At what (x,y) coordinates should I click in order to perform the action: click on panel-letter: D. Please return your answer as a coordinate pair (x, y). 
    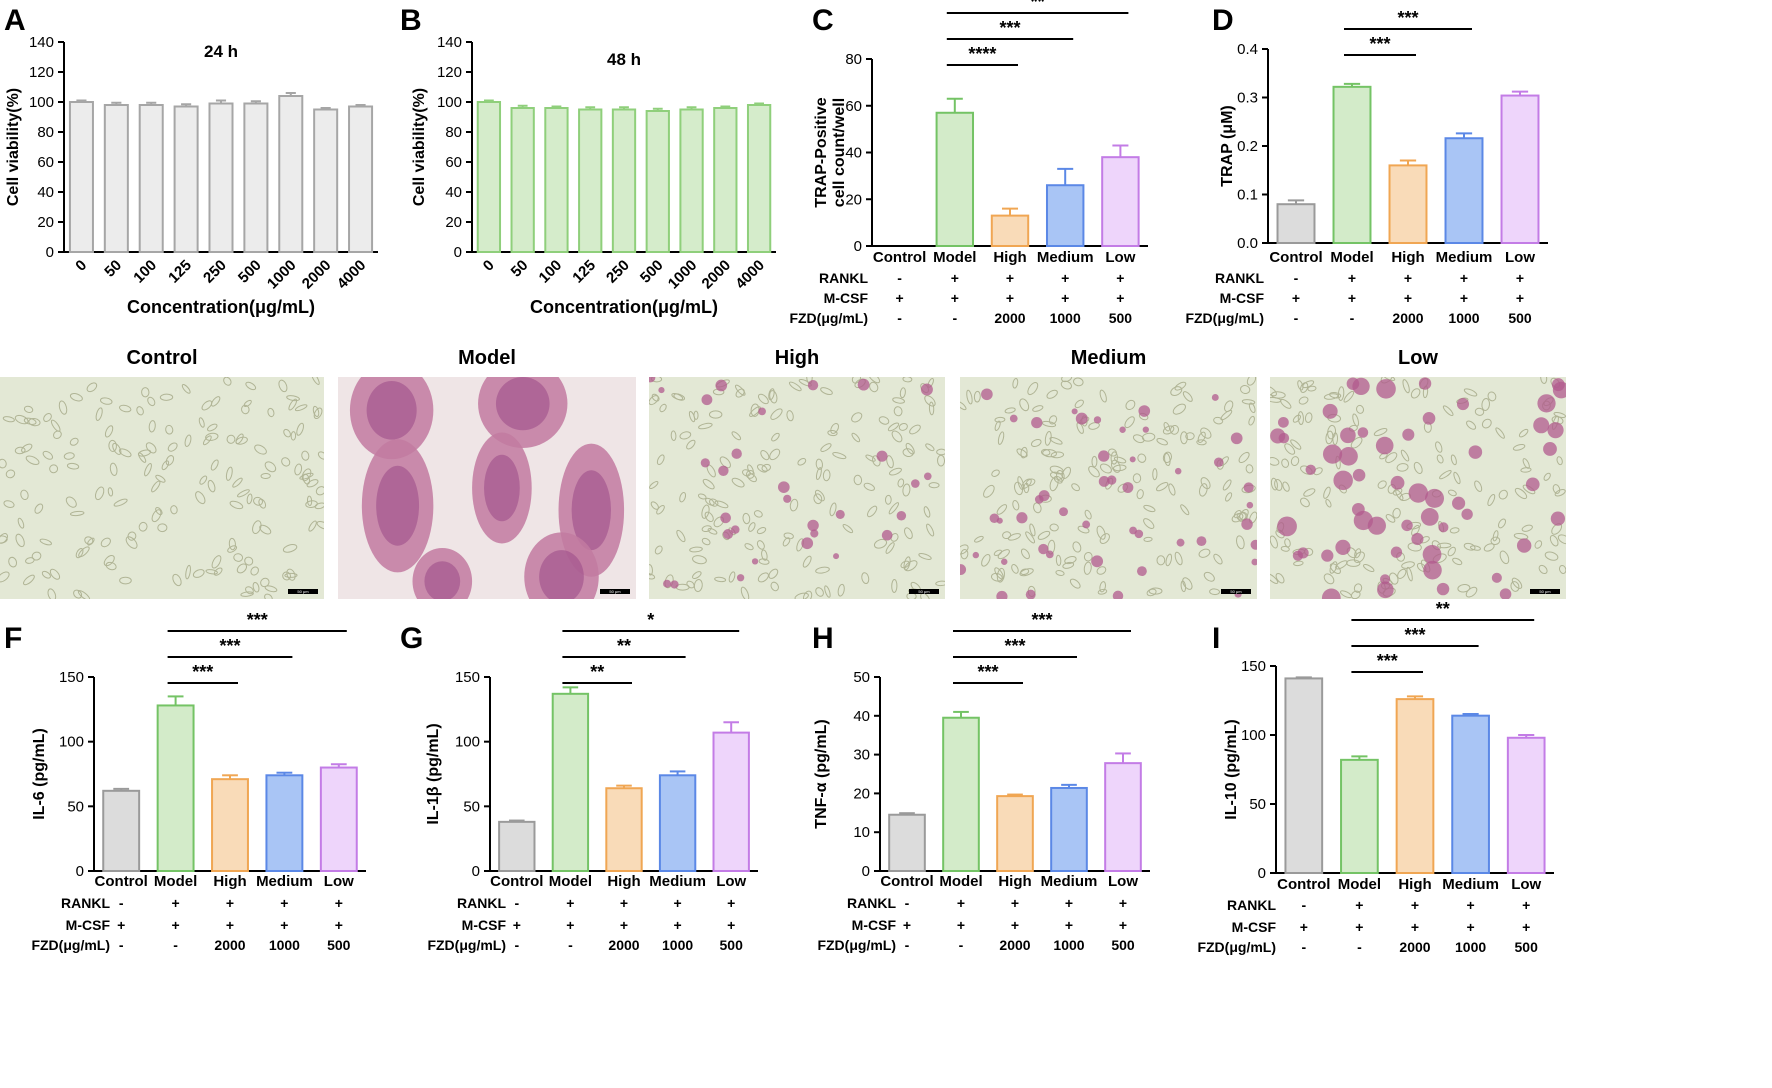
    Looking at the image, I should click on (1223, 20).